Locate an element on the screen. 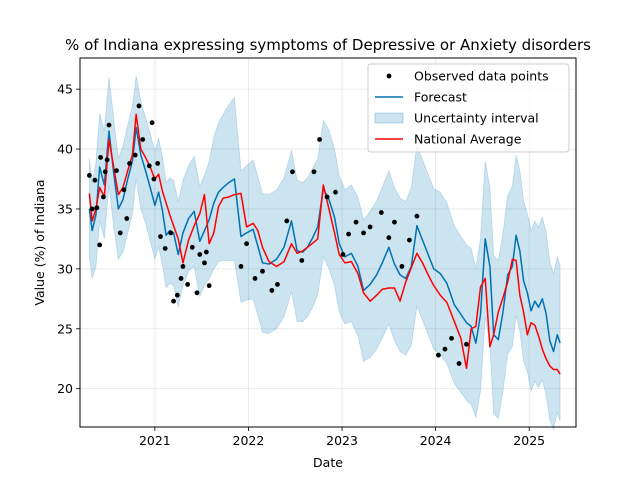 This screenshot has width=640, height=480. y-axis-label: Value (%) of Indiana is located at coordinates (39, 242).